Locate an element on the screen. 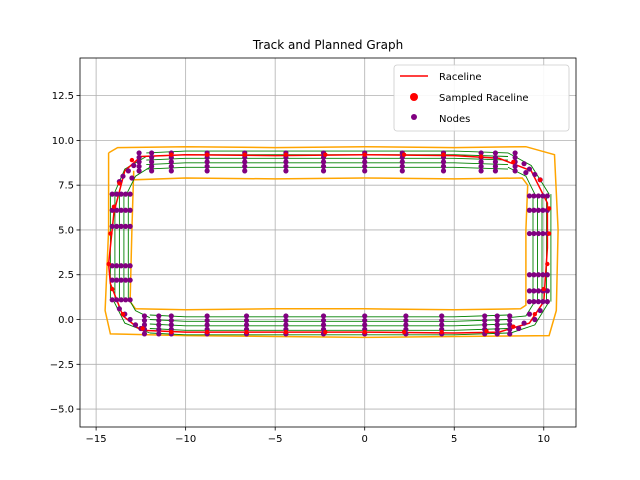 The width and height of the screenshot is (640, 480). legend-nodes-label: Nodes is located at coordinates (454, 119).